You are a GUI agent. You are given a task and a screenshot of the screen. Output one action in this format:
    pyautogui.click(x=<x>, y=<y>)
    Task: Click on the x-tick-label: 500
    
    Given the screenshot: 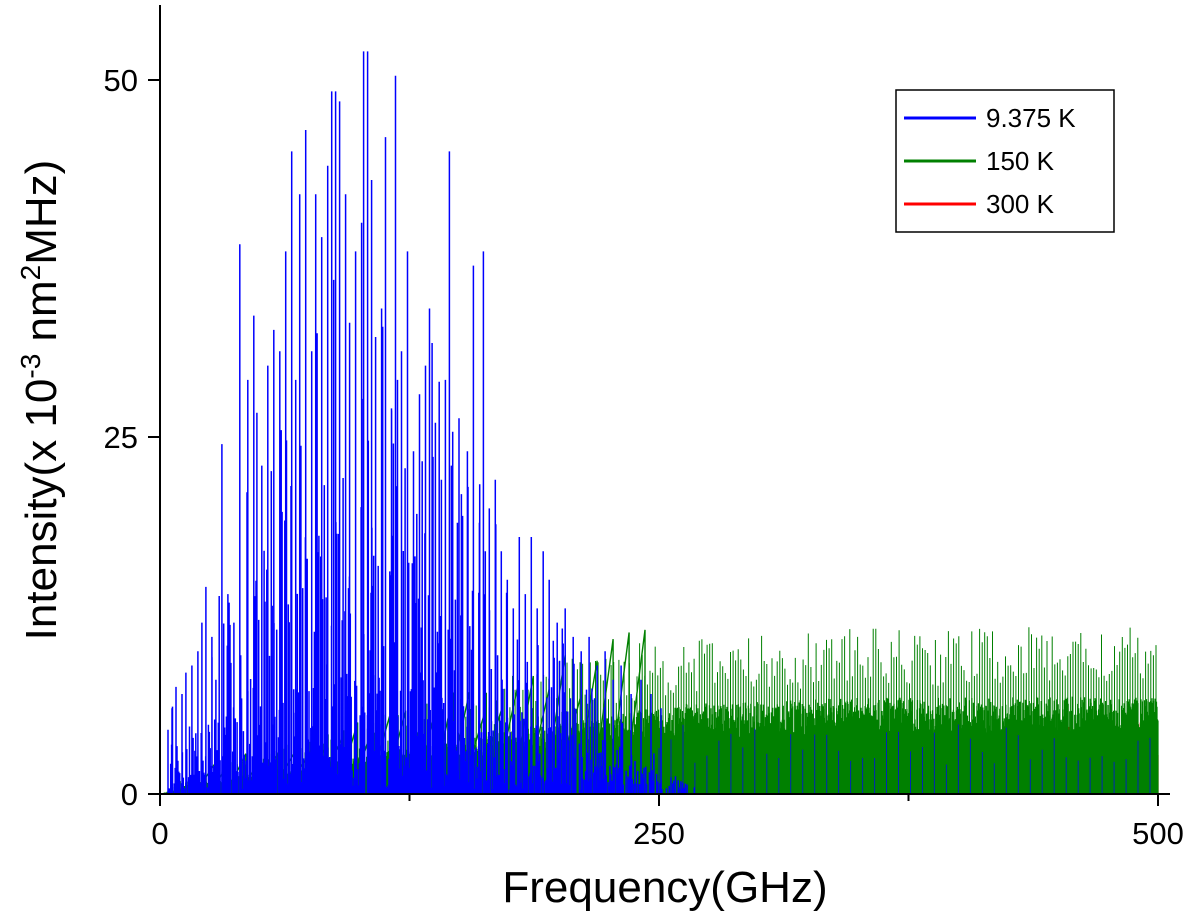 What is the action you would take?
    pyautogui.click(x=1158, y=833)
    